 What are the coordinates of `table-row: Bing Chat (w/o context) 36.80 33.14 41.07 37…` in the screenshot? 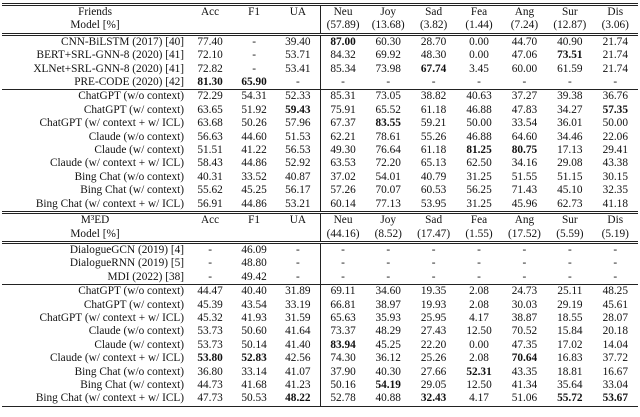 It's located at (320, 372).